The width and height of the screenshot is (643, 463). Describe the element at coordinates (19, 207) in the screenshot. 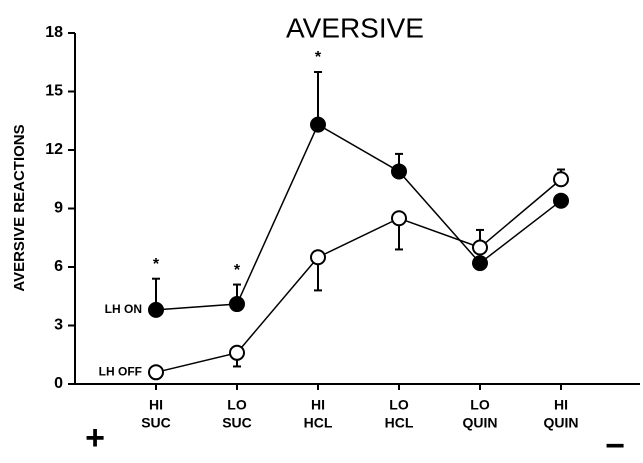

I see `y-axis-label: AVERSIVE REACTIONS` at that location.